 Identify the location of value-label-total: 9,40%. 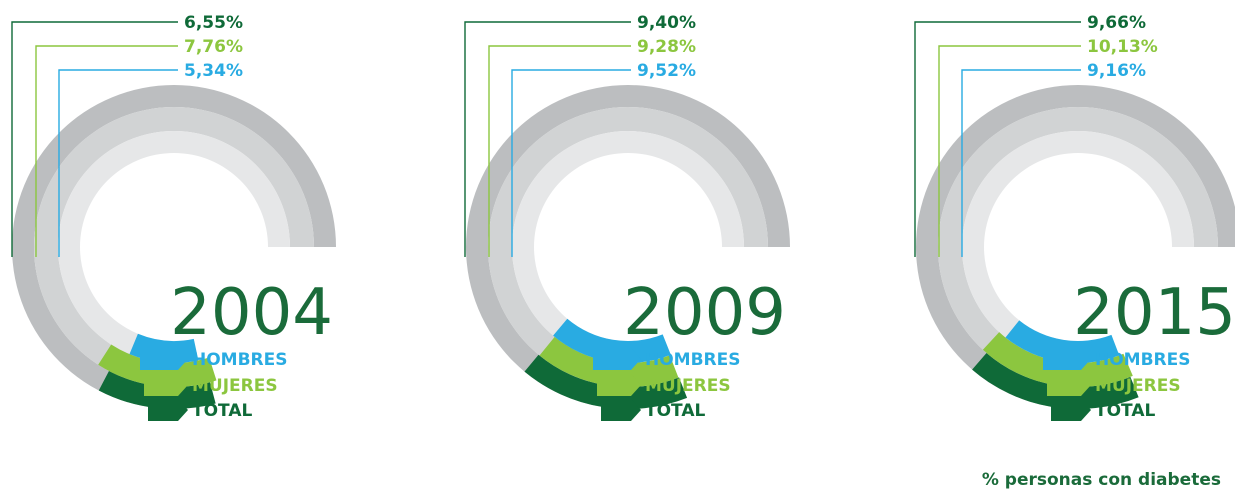
(666, 23).